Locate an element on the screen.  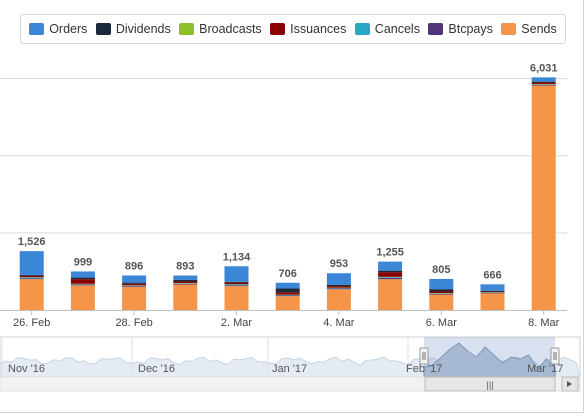
legend-item-issuances: Issuances is located at coordinates (308, 29).